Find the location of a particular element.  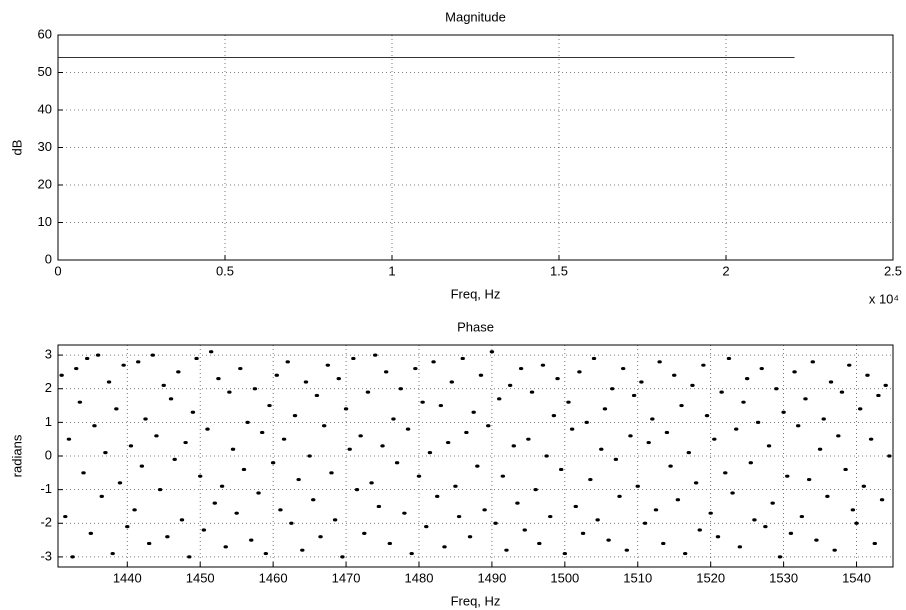

y-tick-label: 20 is located at coordinates (45, 183).